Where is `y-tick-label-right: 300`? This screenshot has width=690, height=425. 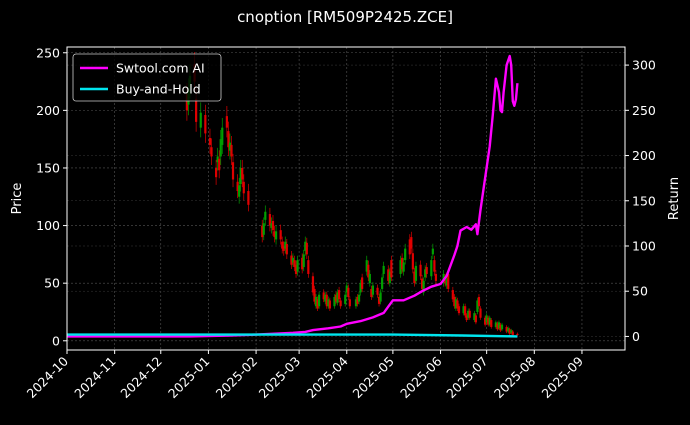 y-tick-label-right: 300 is located at coordinates (644, 65).